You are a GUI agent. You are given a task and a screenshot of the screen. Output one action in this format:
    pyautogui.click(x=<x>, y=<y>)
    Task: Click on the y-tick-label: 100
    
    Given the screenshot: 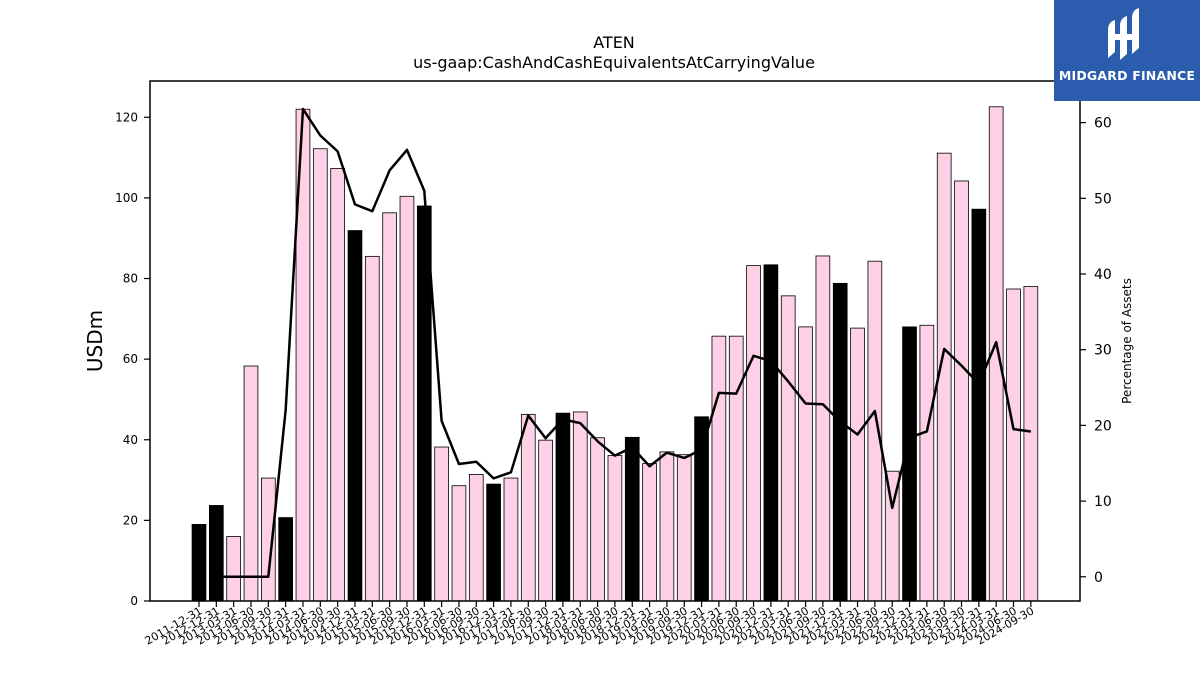 What is the action you would take?
    pyautogui.click(x=126, y=198)
    